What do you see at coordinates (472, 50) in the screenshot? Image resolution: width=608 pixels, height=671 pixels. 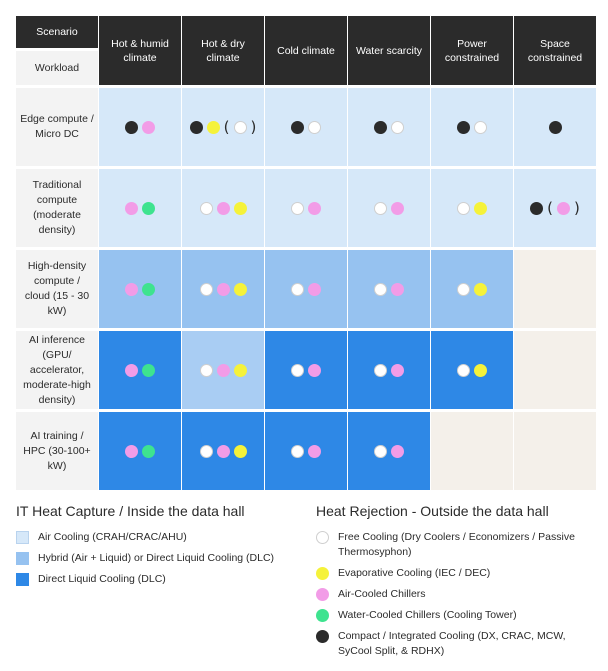 I see `column-header-power-constrained: Power constrained` at bounding box center [472, 50].